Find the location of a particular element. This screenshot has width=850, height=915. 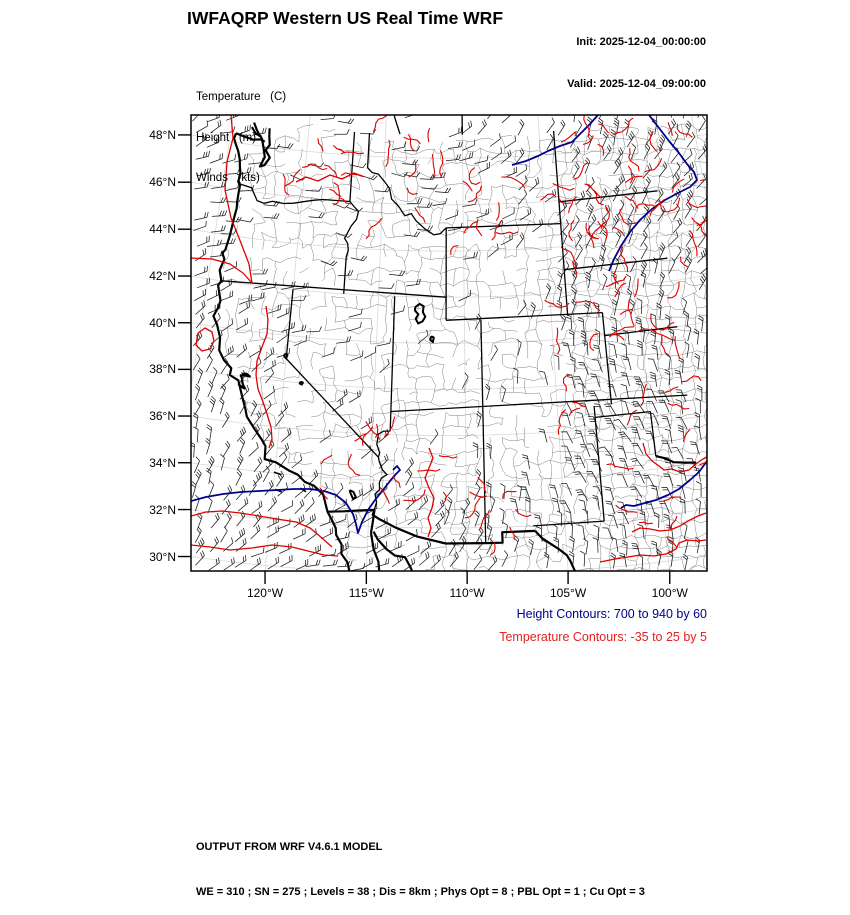

valid-time: Valid: 2025-12-04_09:00:00 is located at coordinates (636, 84).